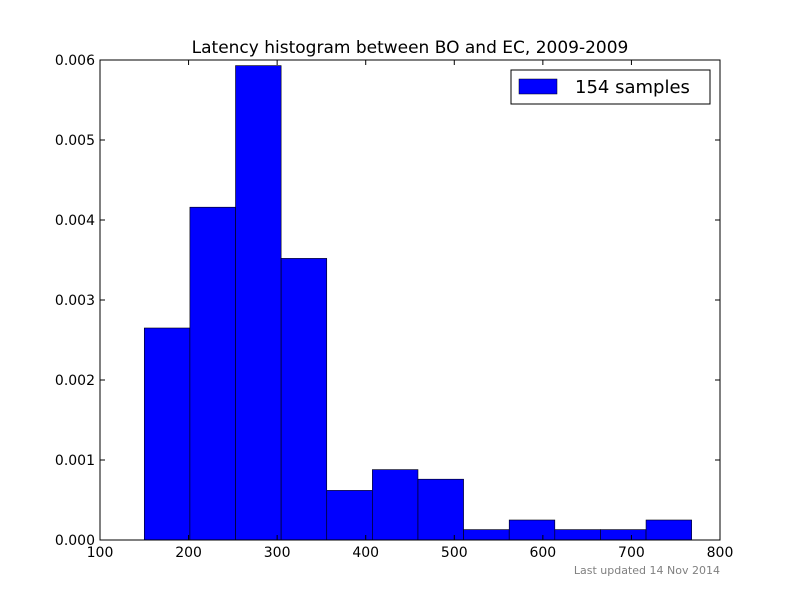 The width and height of the screenshot is (800, 600). What do you see at coordinates (75, 301) in the screenshot?
I see `y-tick-label: 0.003` at bounding box center [75, 301].